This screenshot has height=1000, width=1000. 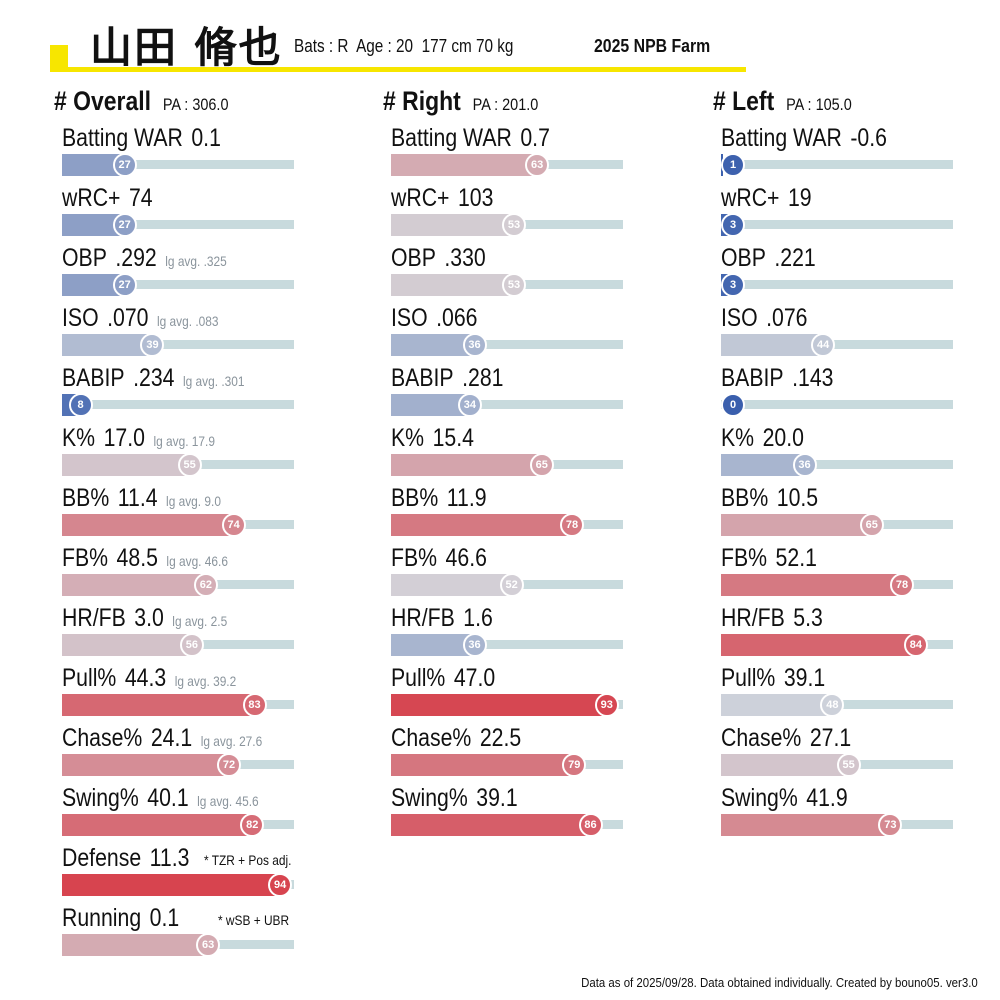 What do you see at coordinates (505, 104) in the screenshot?
I see `plate-appearances: PA : 201.0` at bounding box center [505, 104].